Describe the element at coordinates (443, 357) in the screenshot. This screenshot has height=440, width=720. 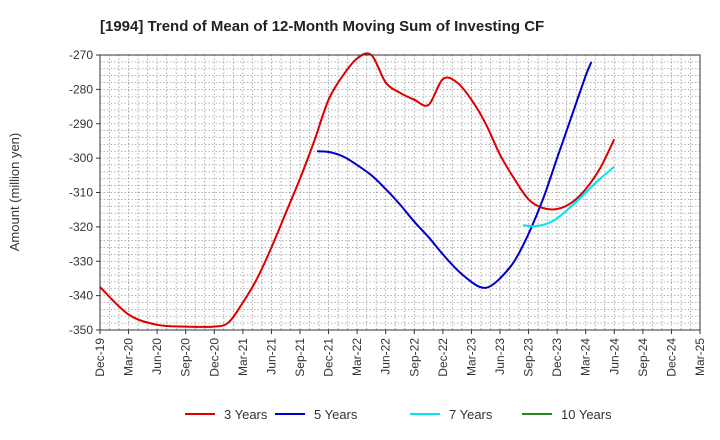
I see `x-tick-label: Dec-22` at that location.